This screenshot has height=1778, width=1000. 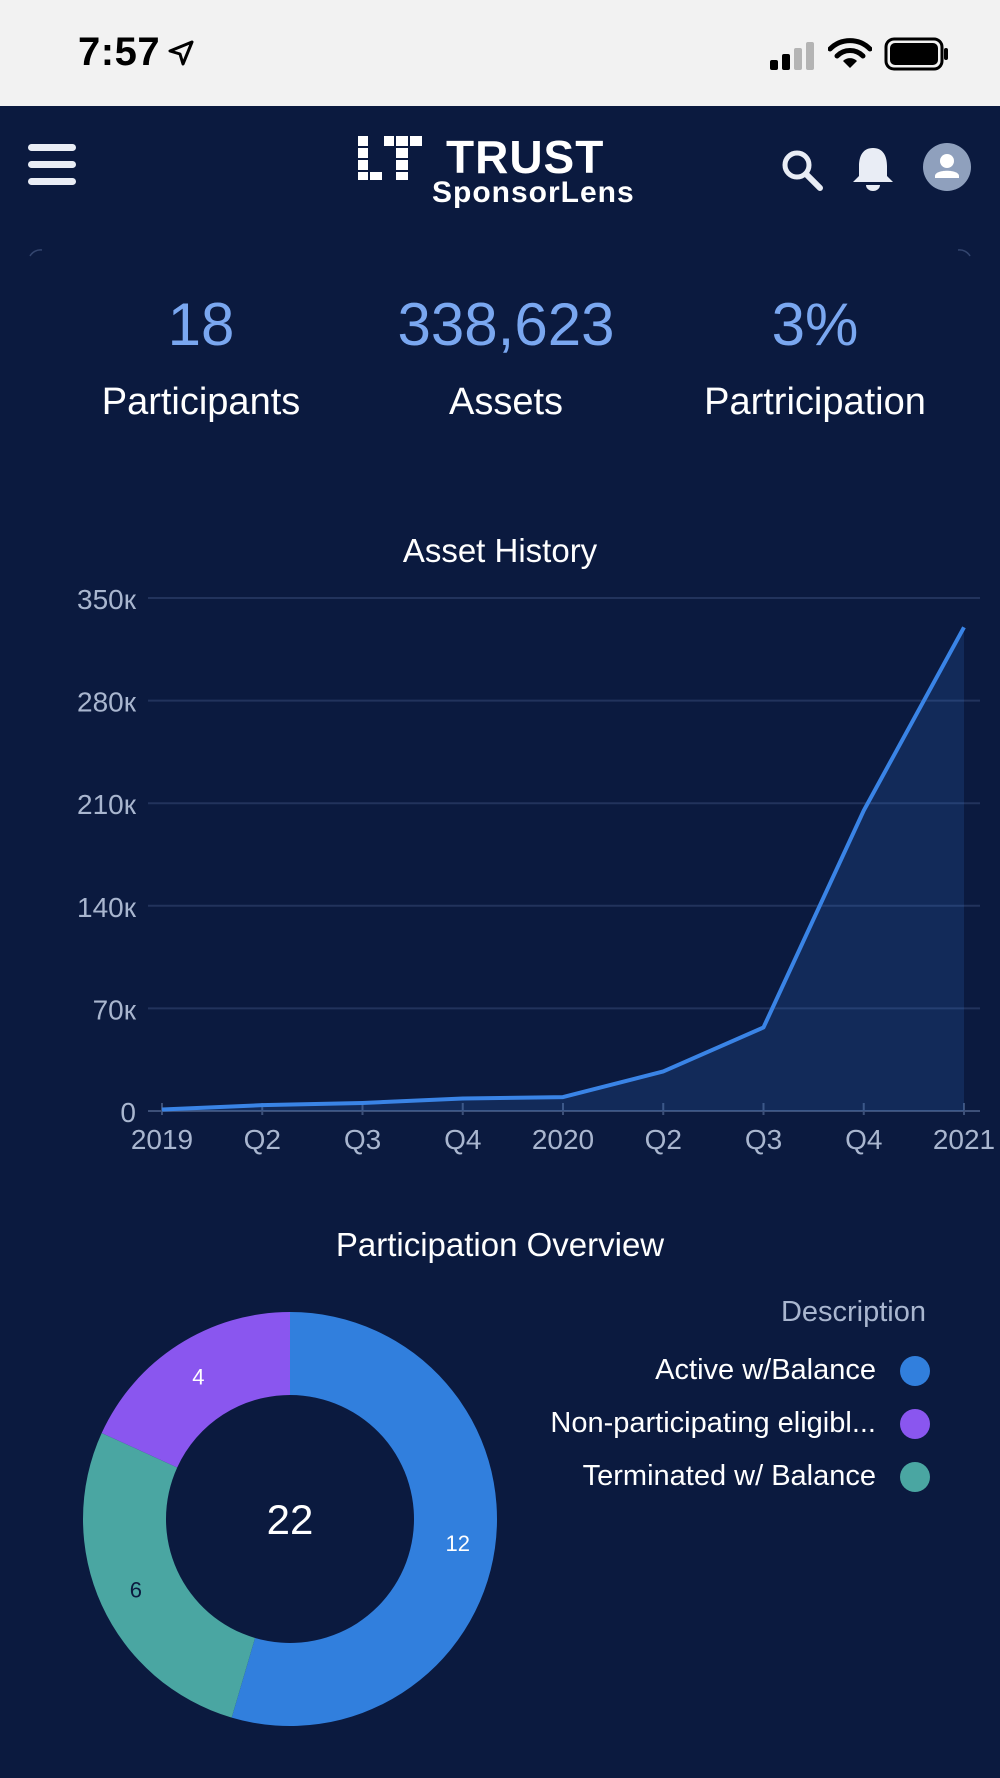 I want to click on kpi-value: 18, so click(x=201, y=324).